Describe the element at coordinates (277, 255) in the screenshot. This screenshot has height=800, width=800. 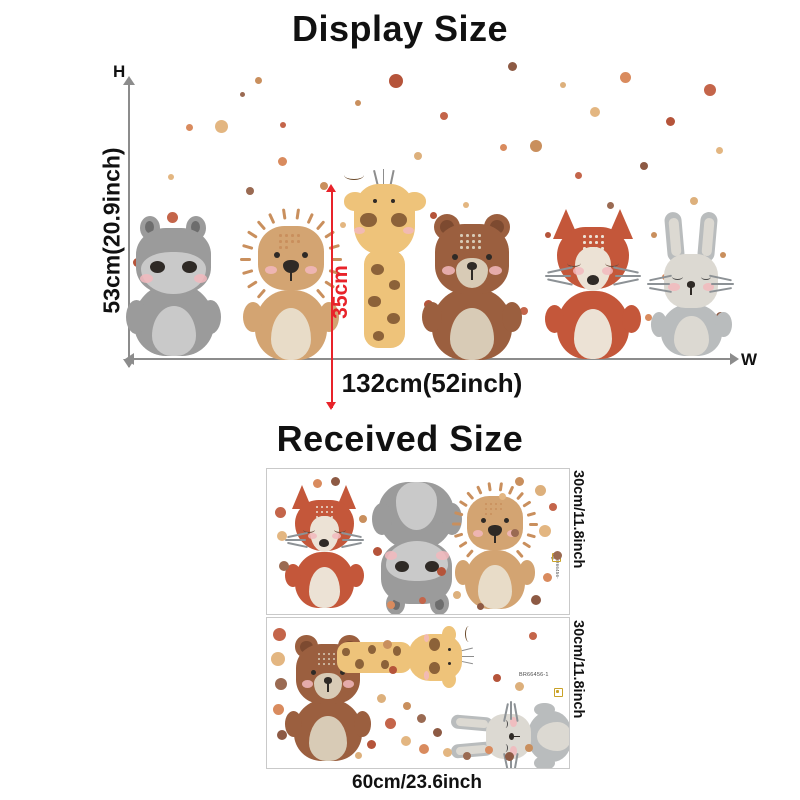
I see `lion-eye-left` at that location.